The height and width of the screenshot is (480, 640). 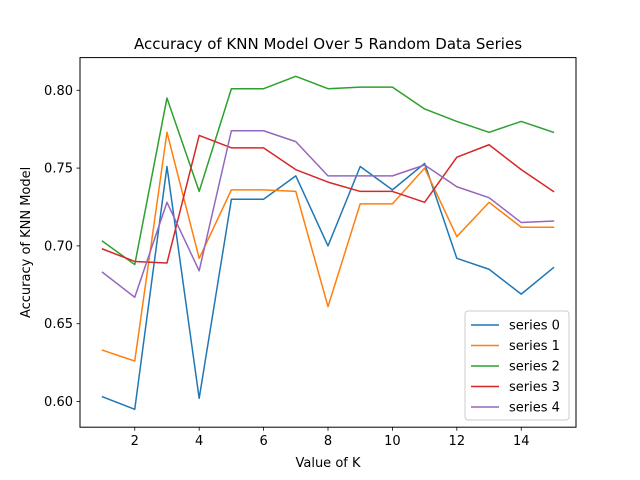 What do you see at coordinates (199, 441) in the screenshot?
I see `x-tick-label: 4` at bounding box center [199, 441].